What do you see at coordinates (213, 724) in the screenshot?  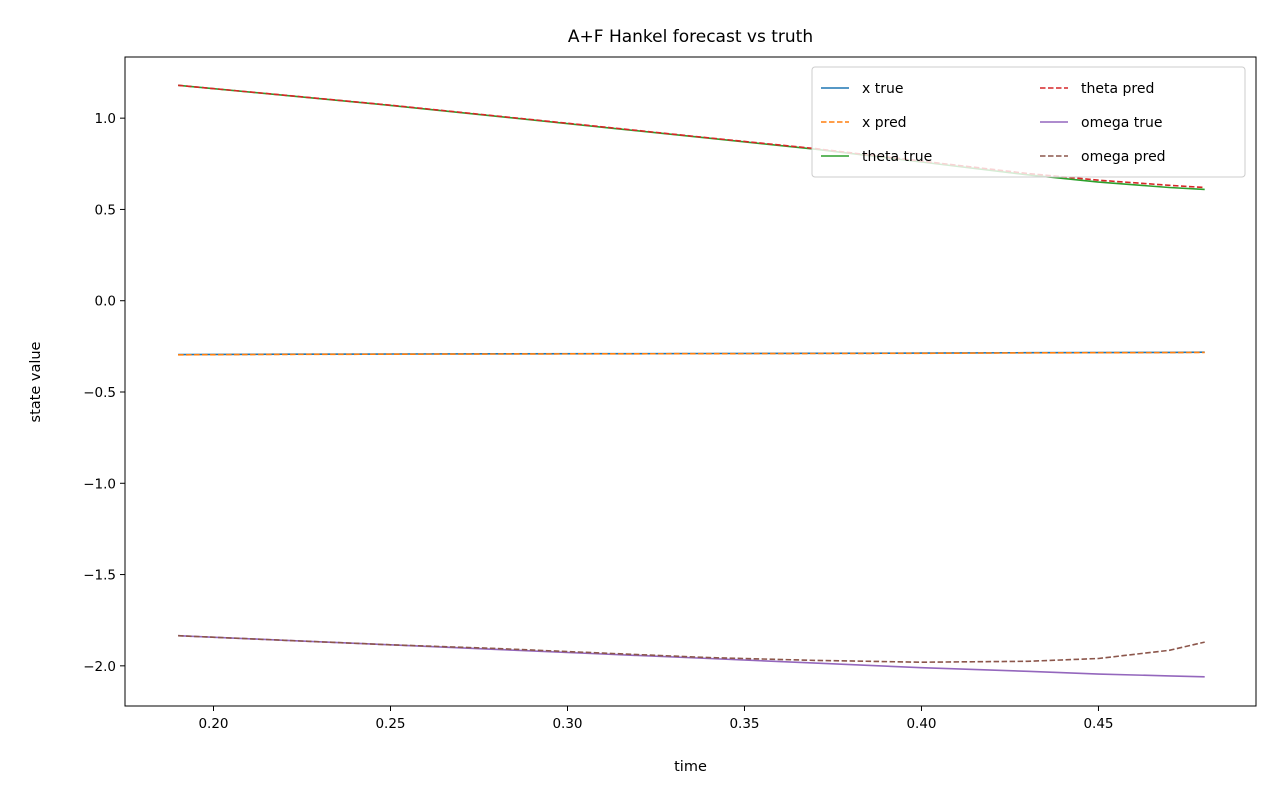 I see `x-tick-label: 0.20` at bounding box center [213, 724].